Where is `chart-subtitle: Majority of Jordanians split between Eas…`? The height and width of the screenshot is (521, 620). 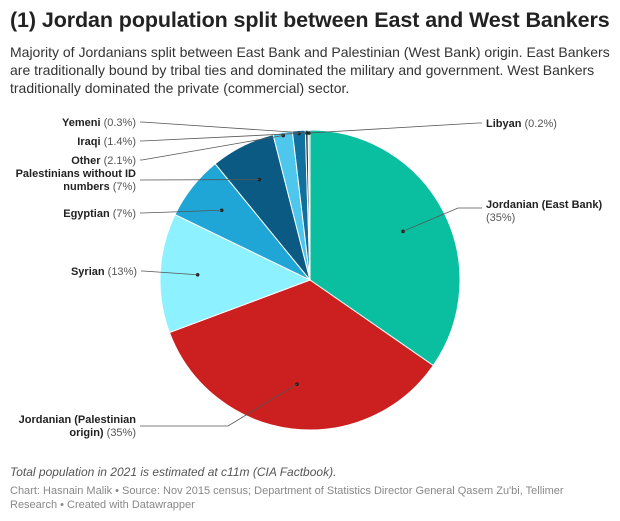
chart-subtitle: Majority of Jordanians split between Eas… is located at coordinates (310, 70).